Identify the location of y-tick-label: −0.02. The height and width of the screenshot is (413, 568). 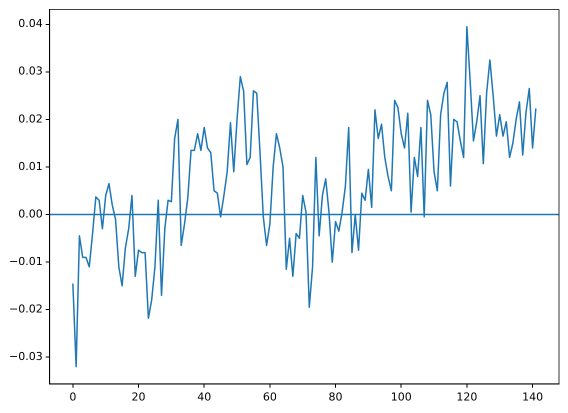
(25, 309).